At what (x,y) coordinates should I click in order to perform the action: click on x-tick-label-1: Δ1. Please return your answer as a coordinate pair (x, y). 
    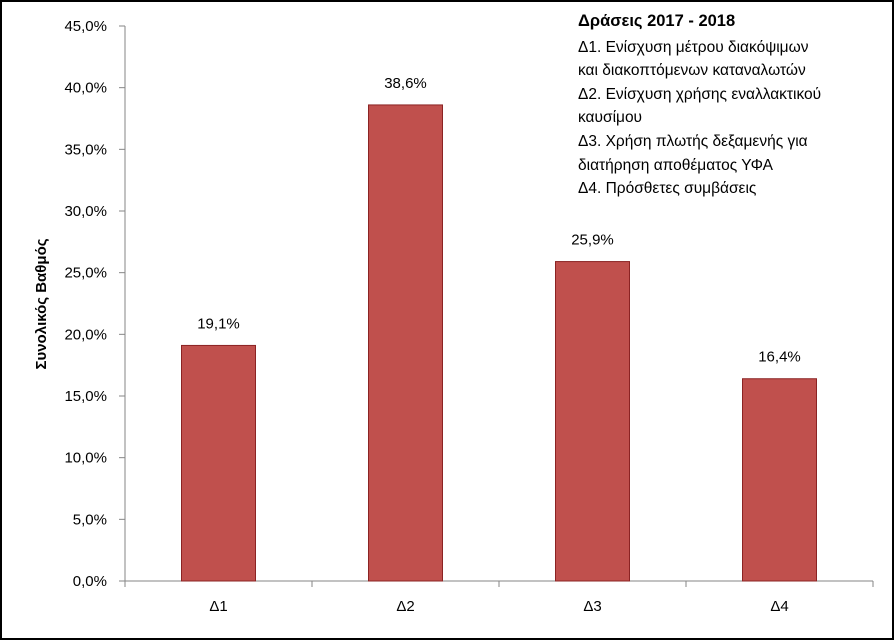
    Looking at the image, I should click on (218, 606).